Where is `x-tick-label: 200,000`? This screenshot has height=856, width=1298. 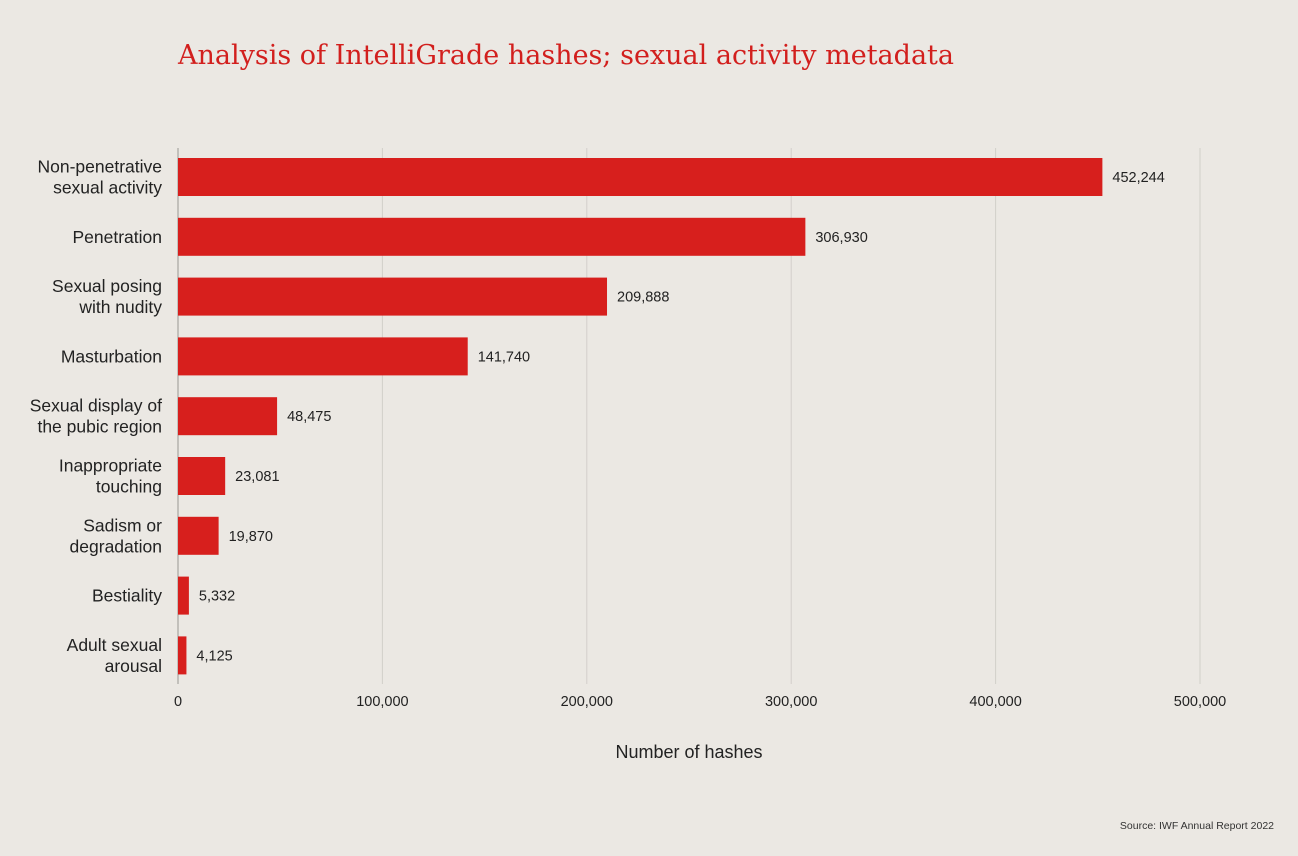 x-tick-label: 200,000 is located at coordinates (587, 702).